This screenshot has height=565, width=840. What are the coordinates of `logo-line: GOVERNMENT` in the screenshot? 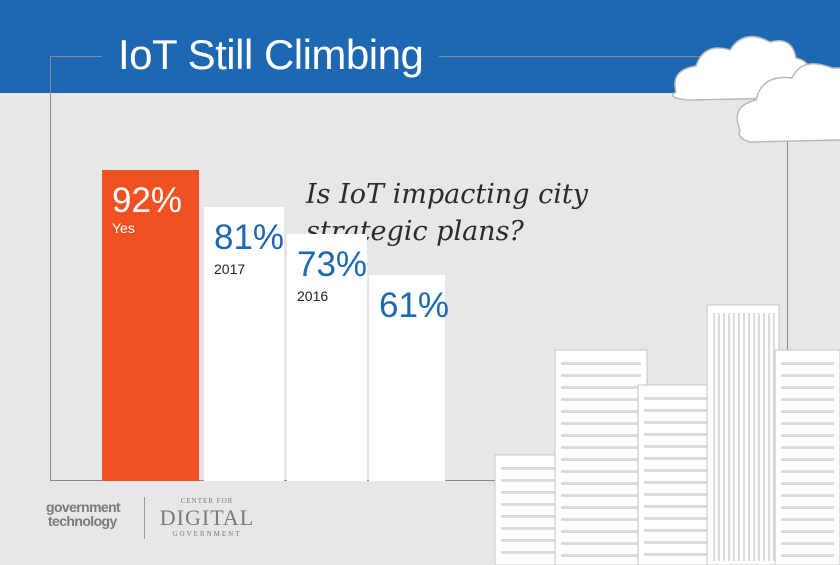 It's located at (207, 534).